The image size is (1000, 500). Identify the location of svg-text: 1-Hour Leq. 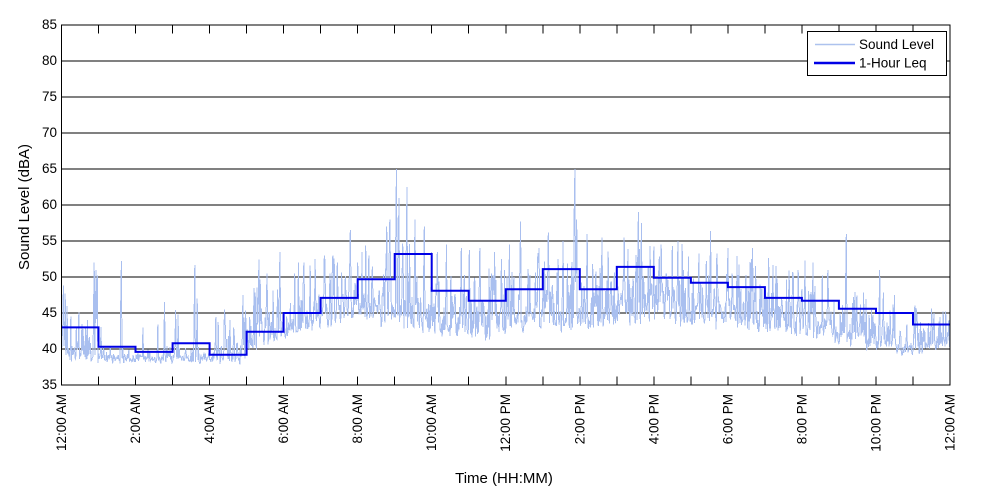
(893, 63).